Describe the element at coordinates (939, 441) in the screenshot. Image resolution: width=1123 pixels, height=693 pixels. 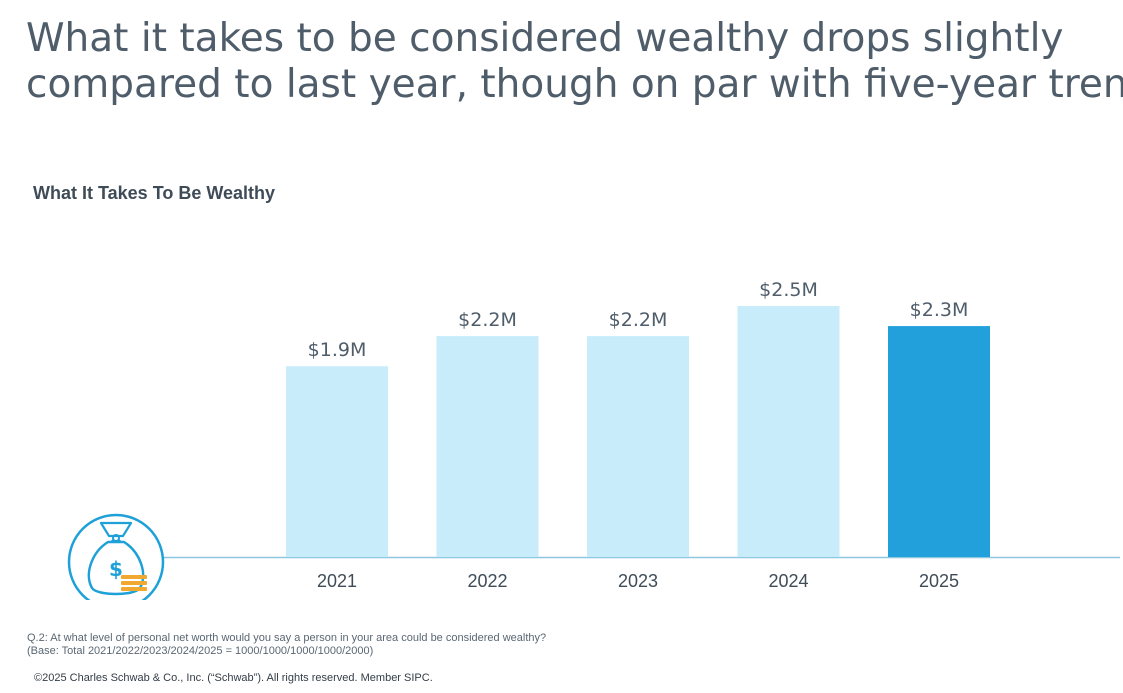
I see `bar-2025` at that location.